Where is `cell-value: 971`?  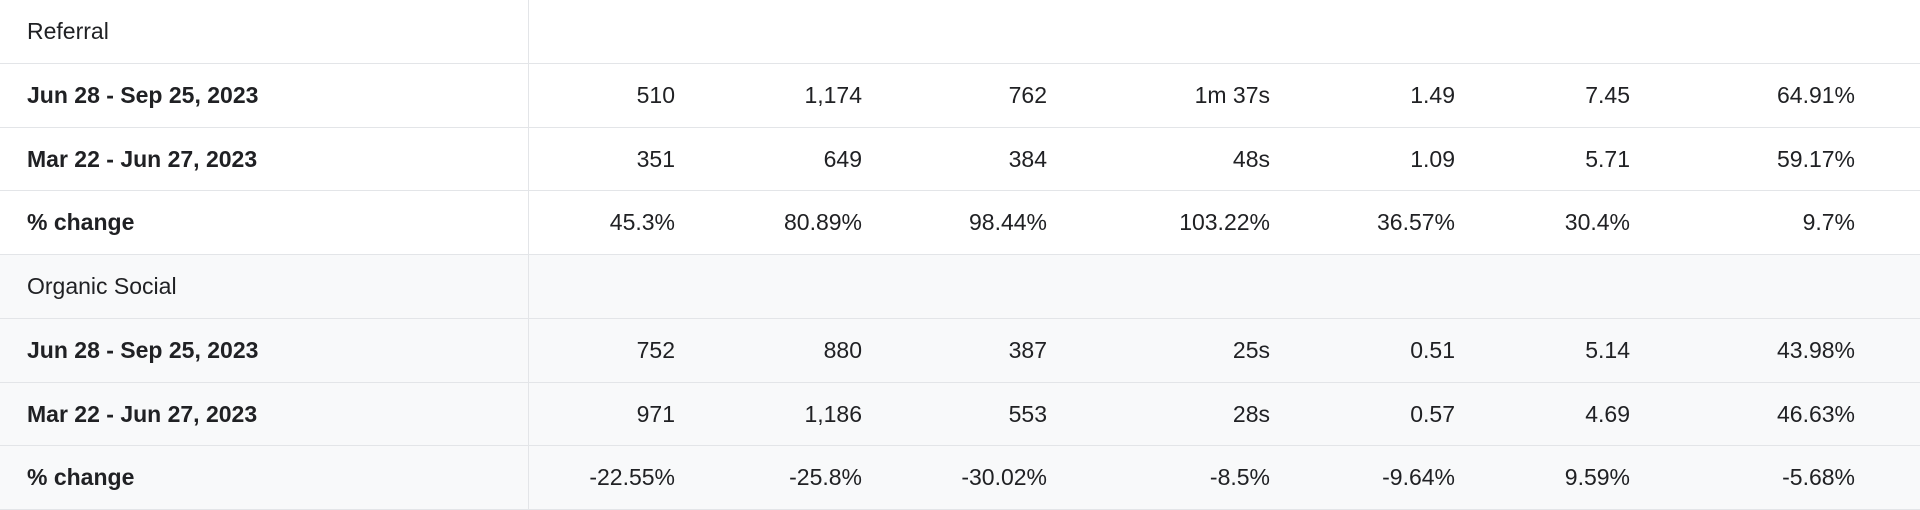 cell-value: 971 is located at coordinates (655, 413).